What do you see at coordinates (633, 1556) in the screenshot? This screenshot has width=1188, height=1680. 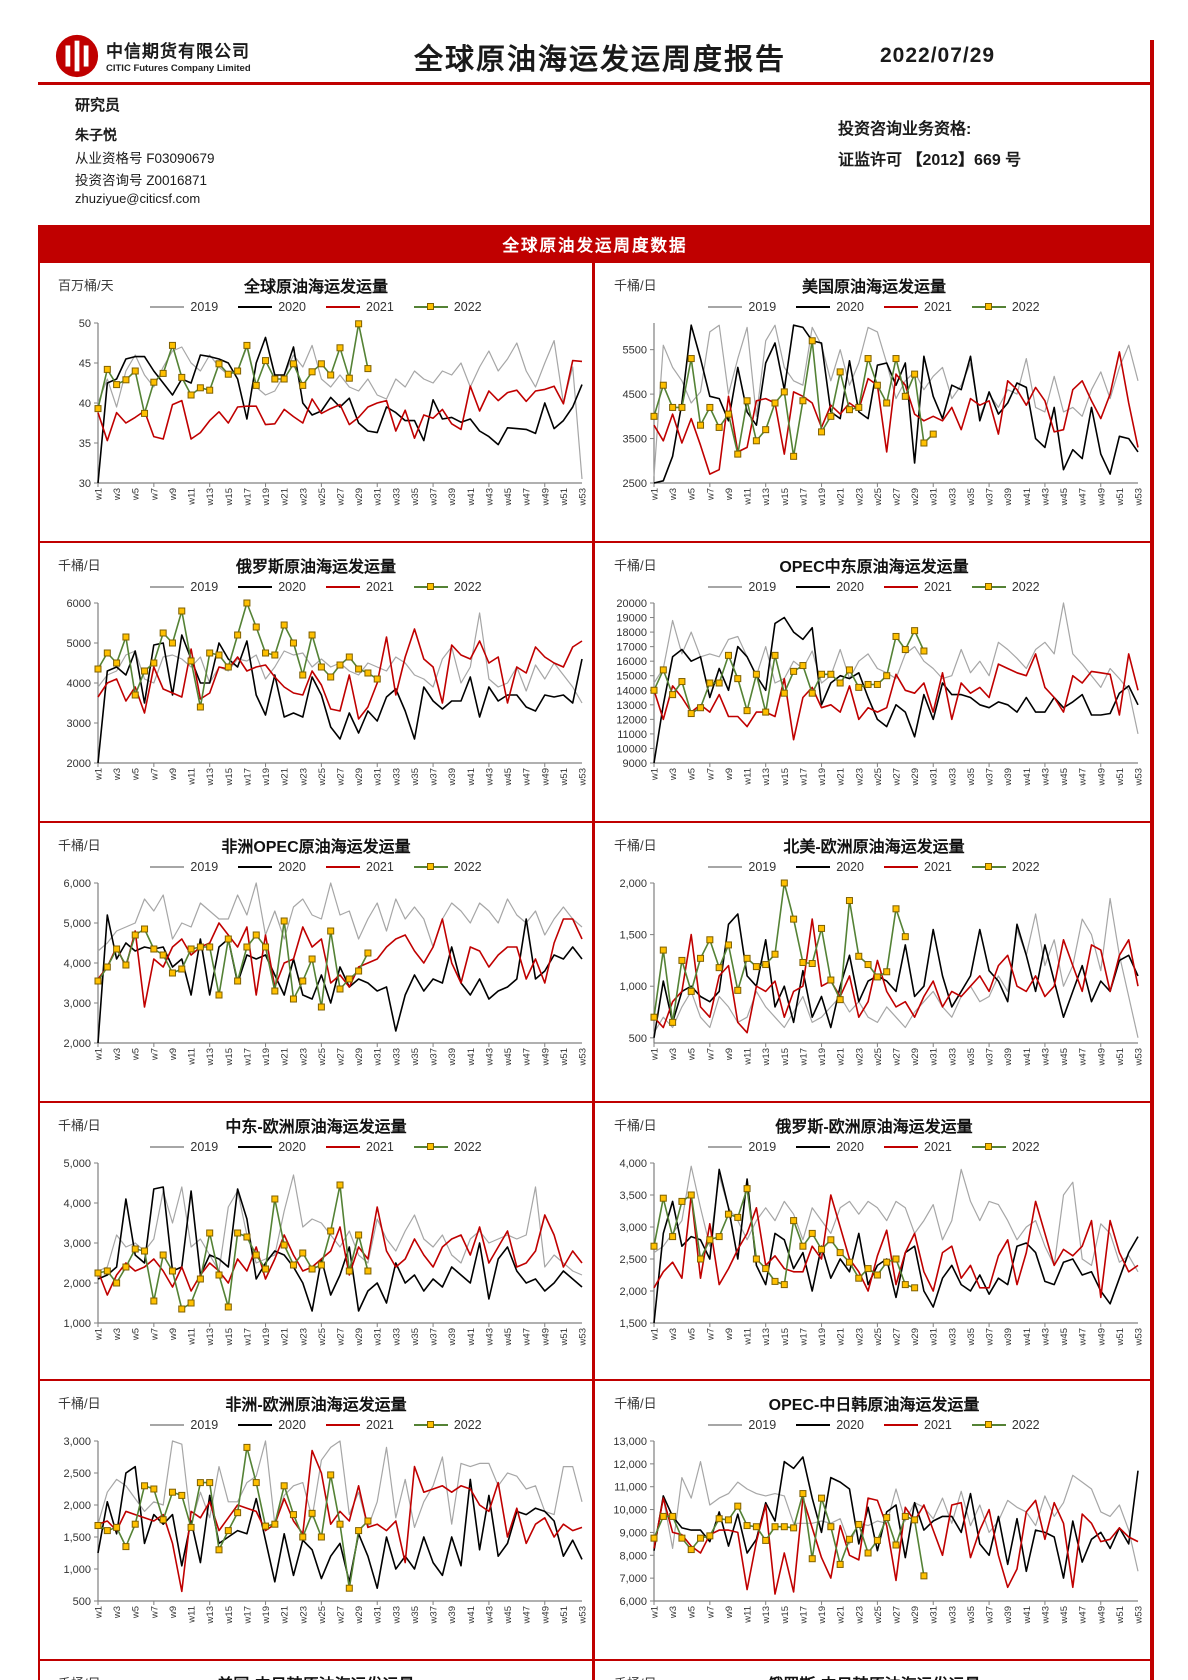 I see `svg-text: 8,000` at bounding box center [633, 1556].